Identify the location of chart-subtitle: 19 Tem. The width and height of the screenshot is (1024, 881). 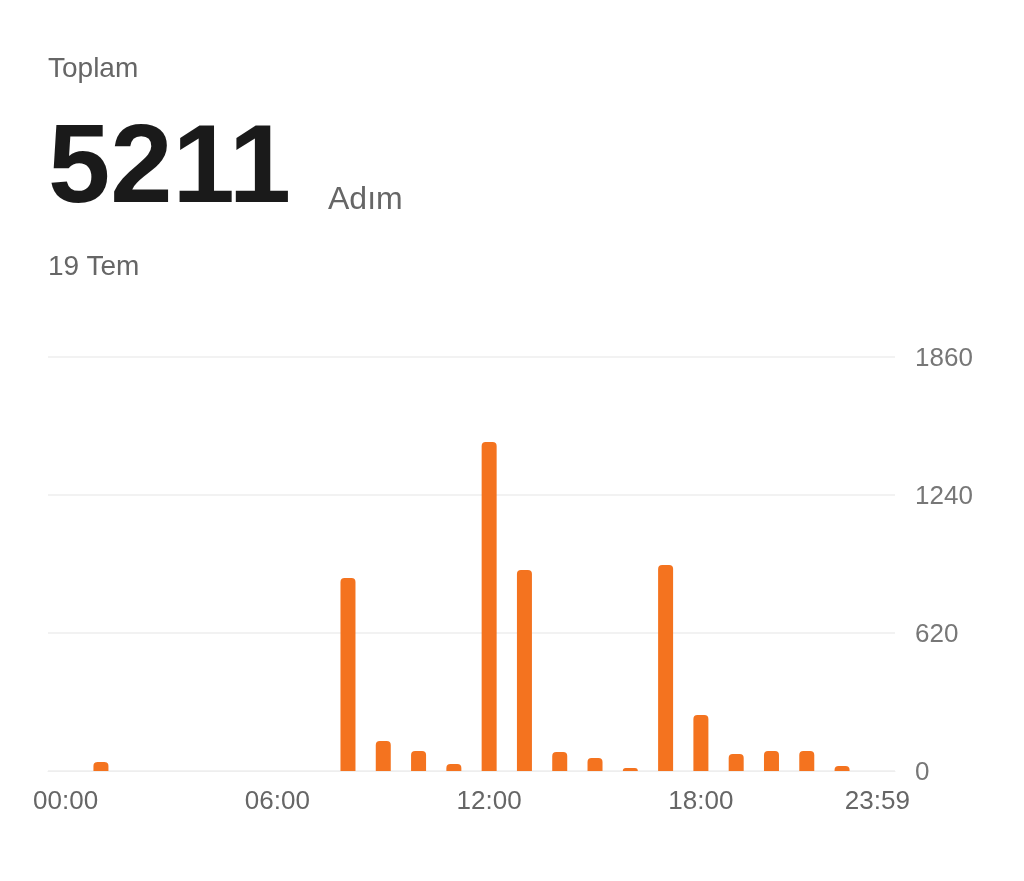
(94, 266).